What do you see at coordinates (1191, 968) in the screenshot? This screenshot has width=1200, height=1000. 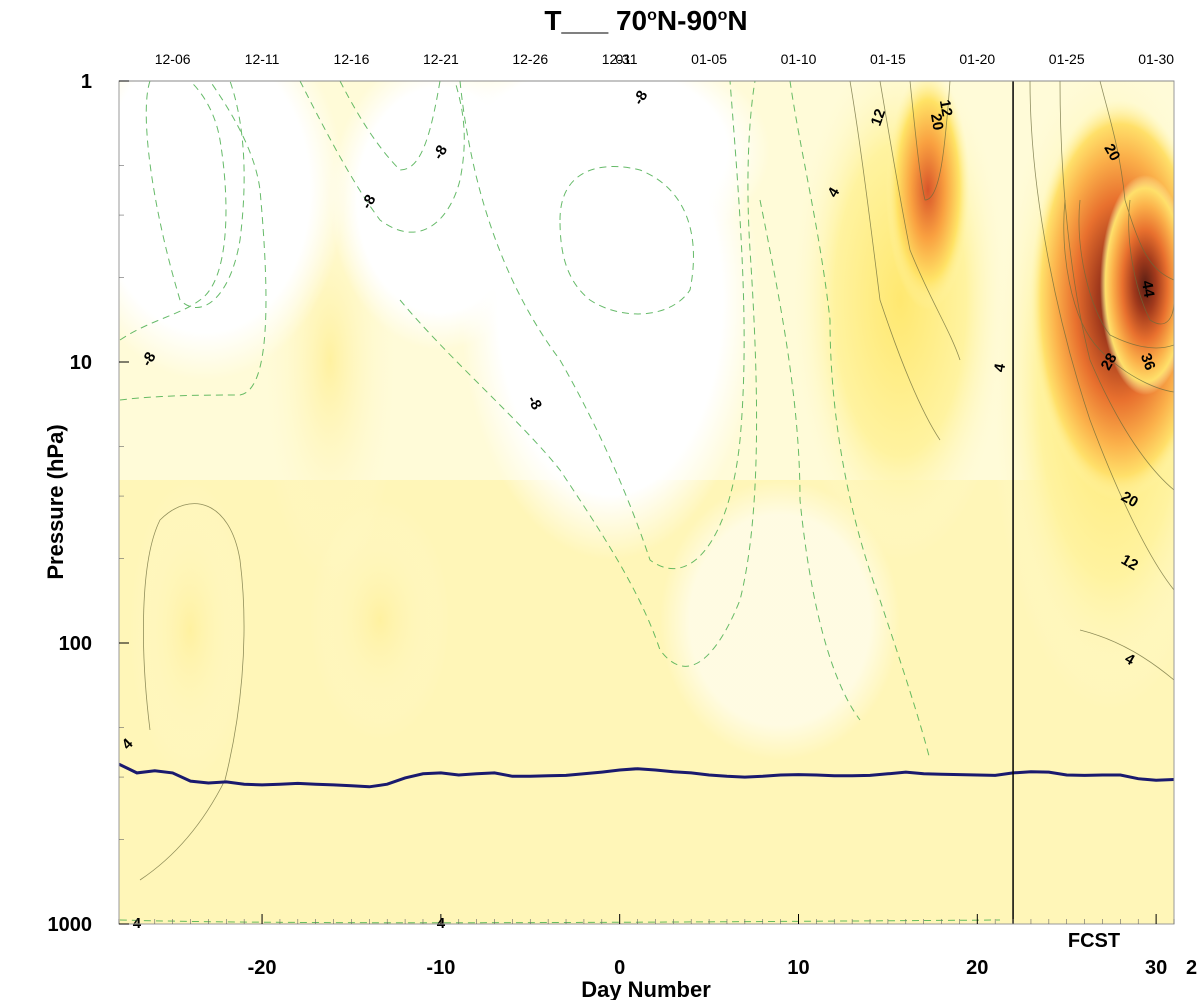 I see `x-edge-tick-label: 2` at bounding box center [1191, 968].